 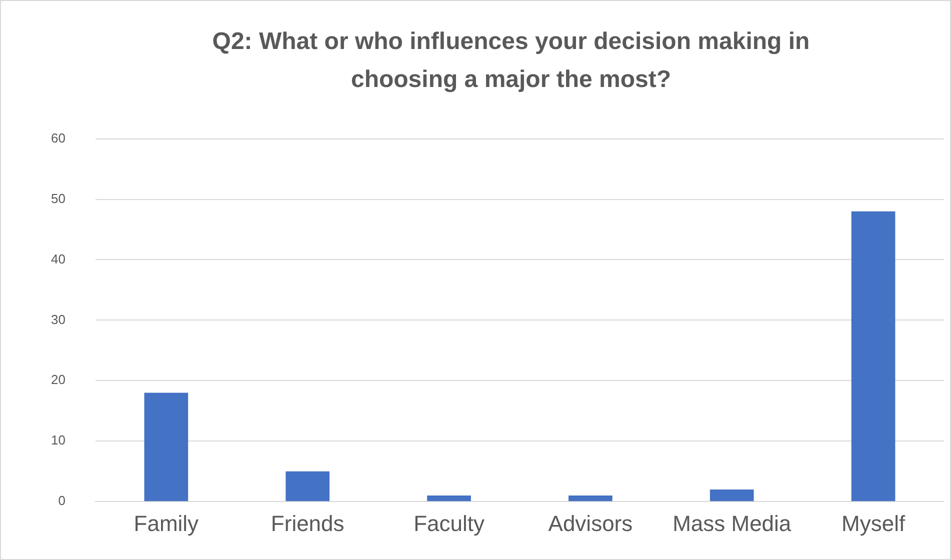 What do you see at coordinates (58, 138) in the screenshot?
I see `y-tick-label: 60` at bounding box center [58, 138].